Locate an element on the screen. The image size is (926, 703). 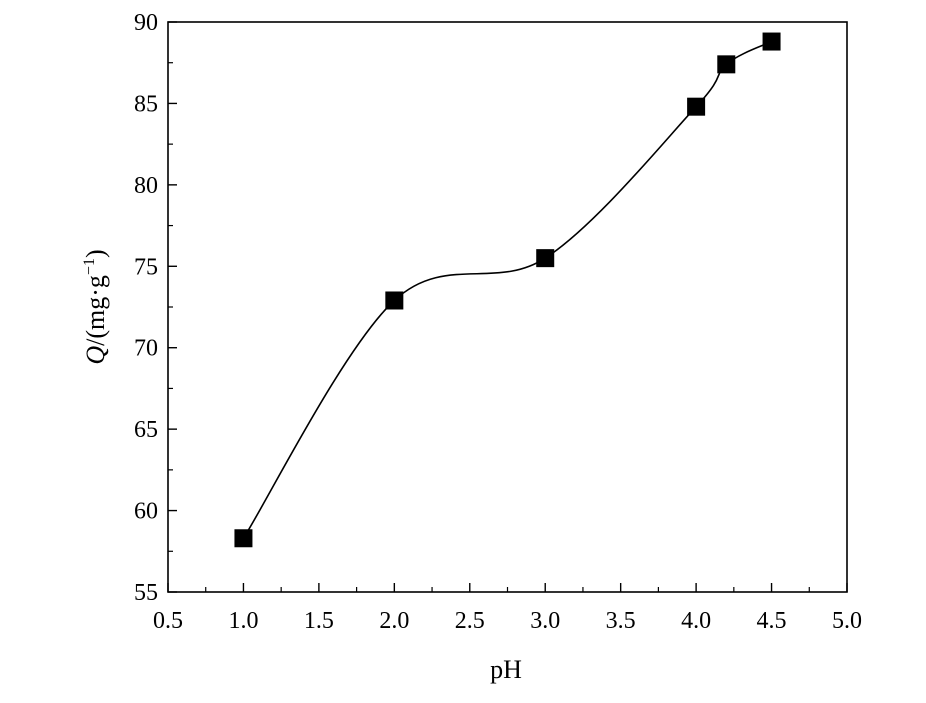
y-tick-label: 70 is located at coordinates (146, 349).